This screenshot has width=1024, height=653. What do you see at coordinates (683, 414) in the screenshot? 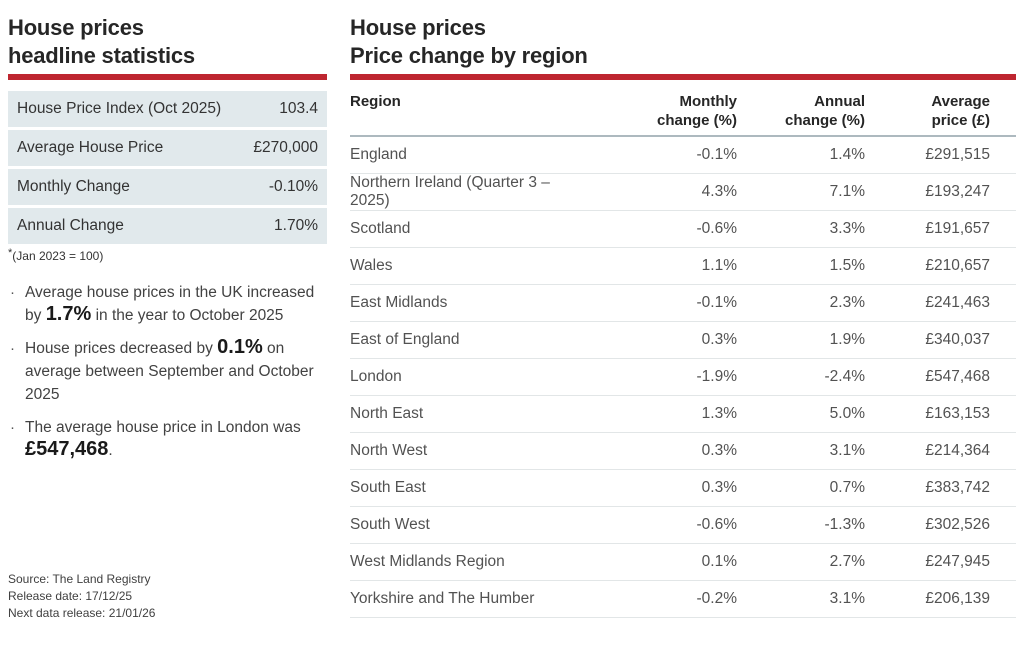
I see `table-row: North East 1.3% 5.0% £163,153` at bounding box center [683, 414].